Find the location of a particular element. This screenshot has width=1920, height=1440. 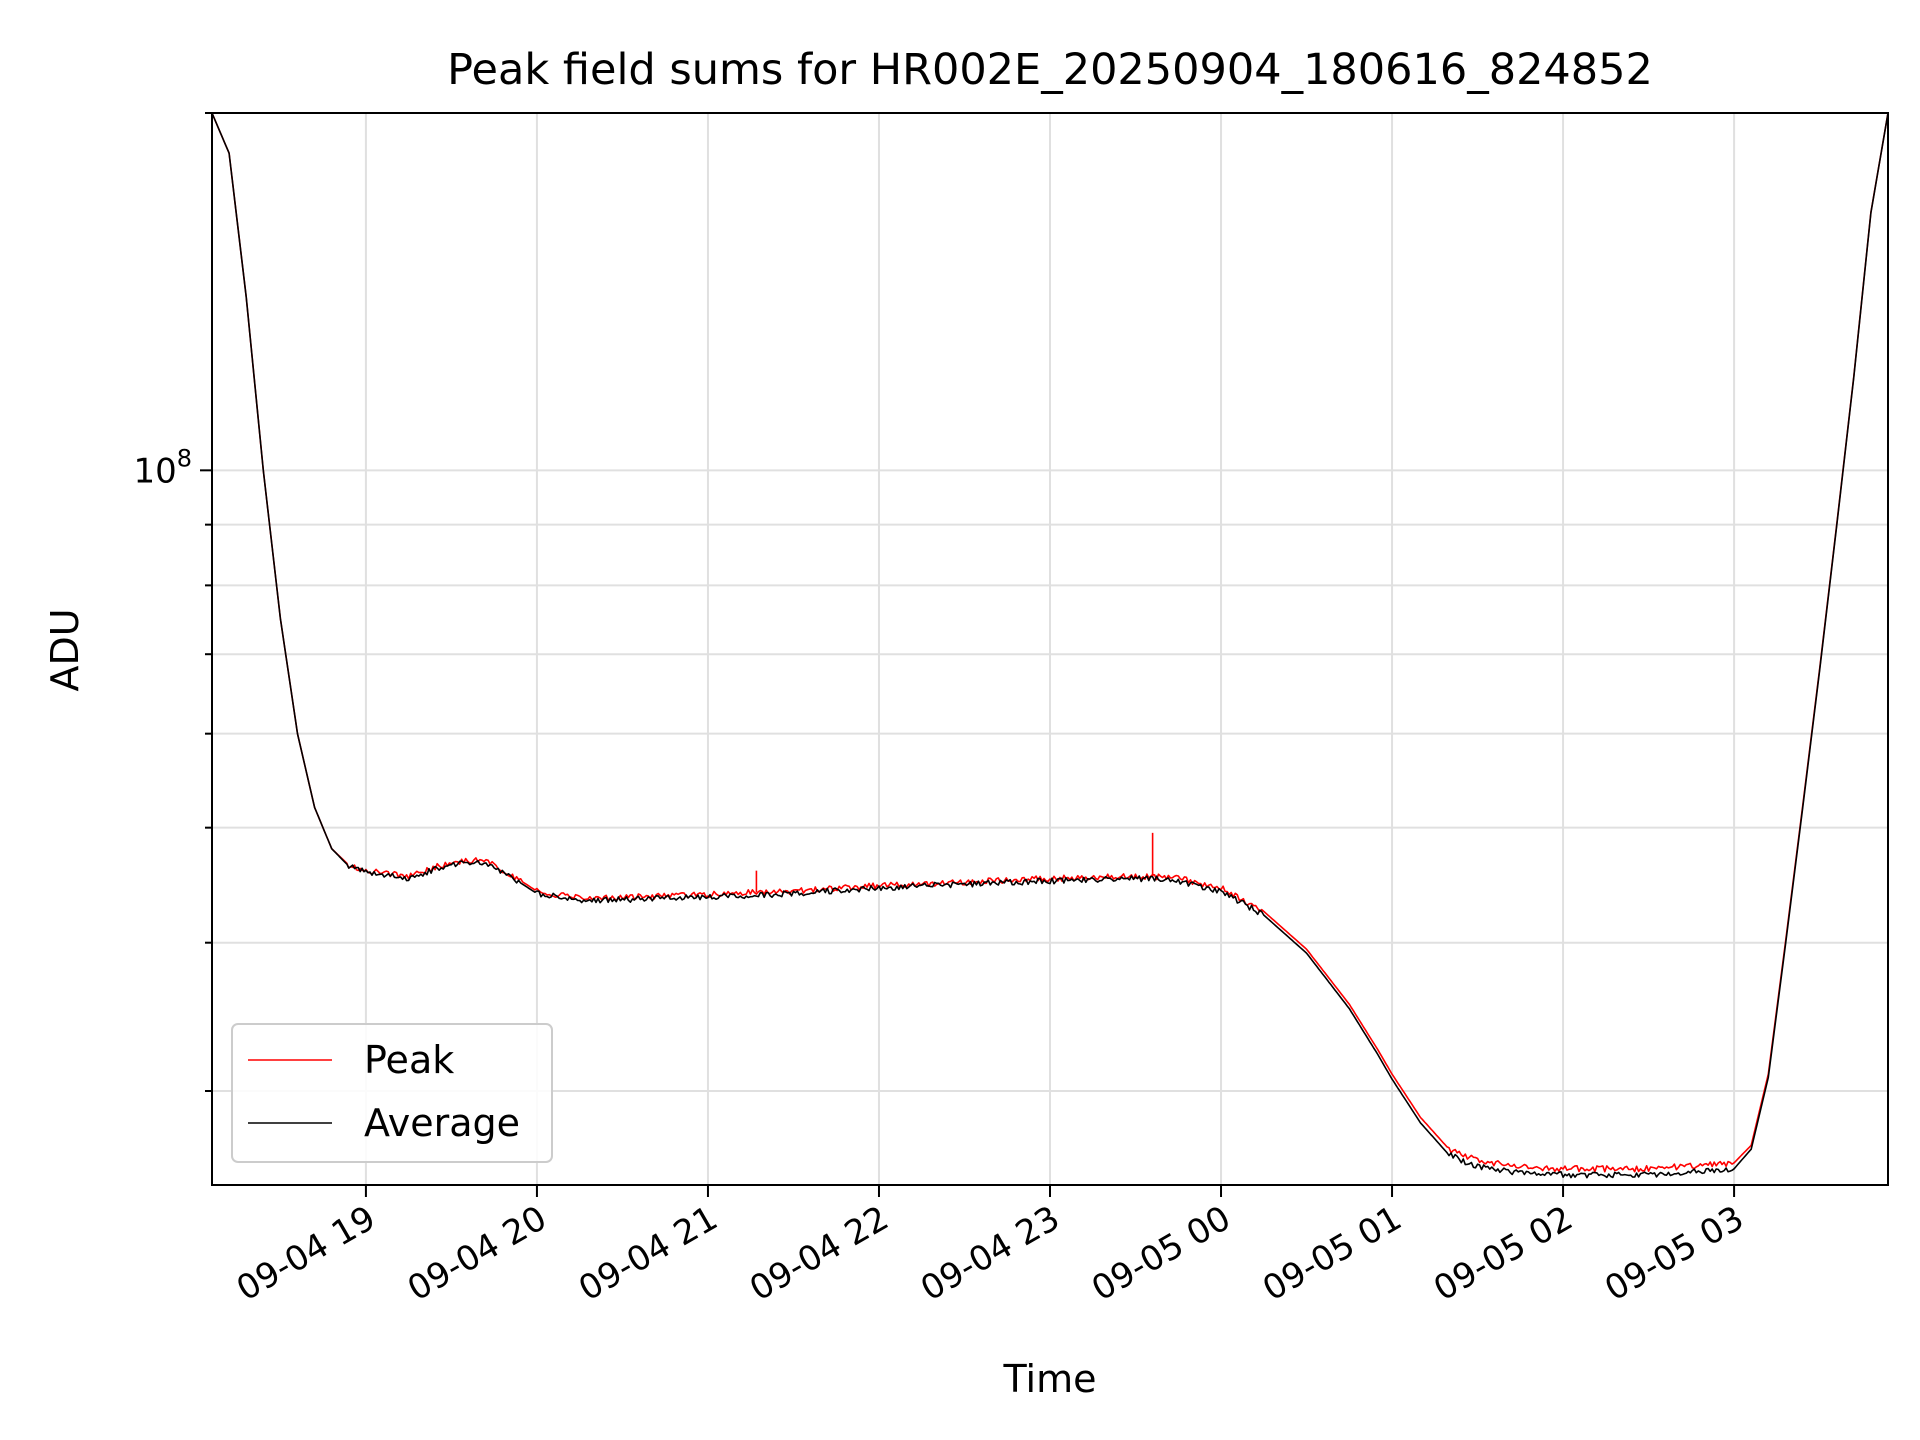

legend: Peak Average is located at coordinates (392, 1093).